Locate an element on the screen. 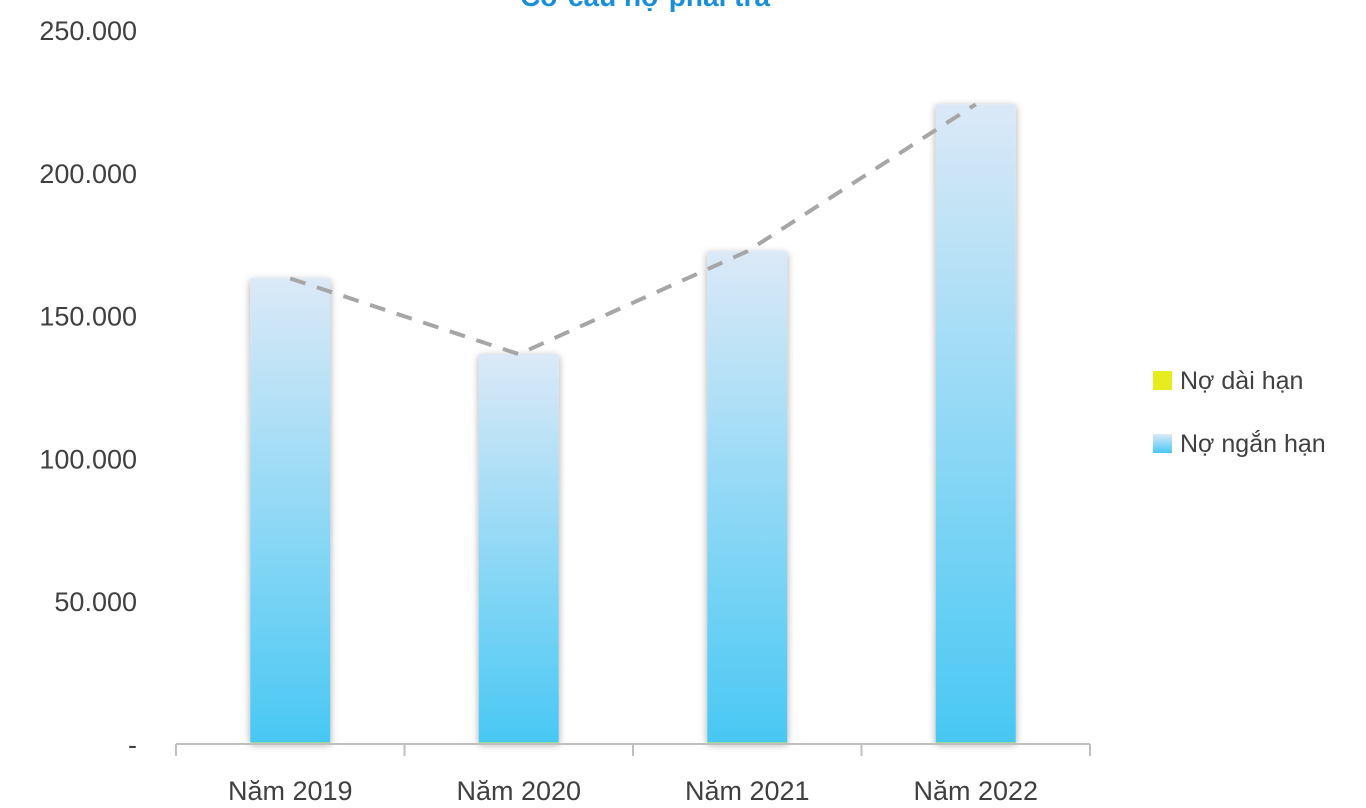 This screenshot has height=808, width=1366. x-tick-label: Năm 2020 is located at coordinates (518, 789).